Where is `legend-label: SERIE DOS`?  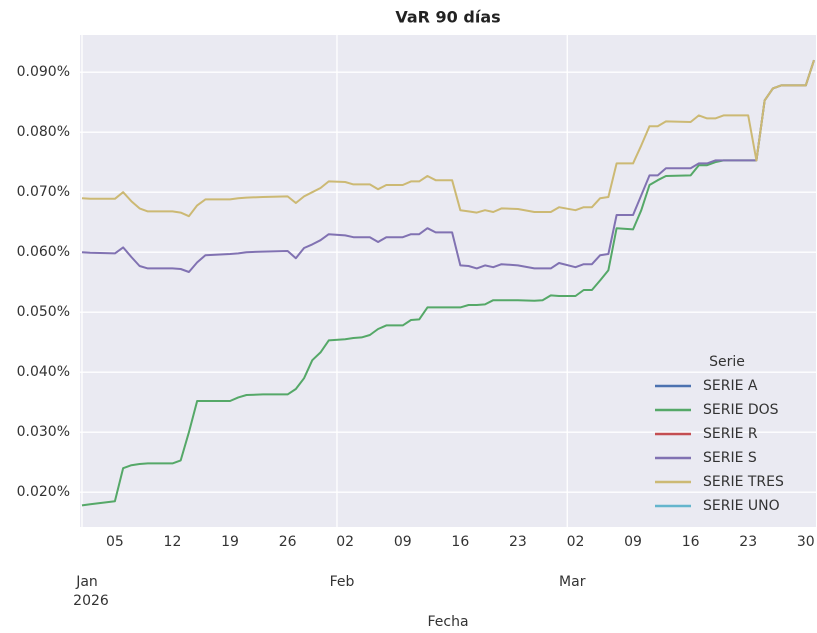
legend-label: SERIE DOS is located at coordinates (741, 410).